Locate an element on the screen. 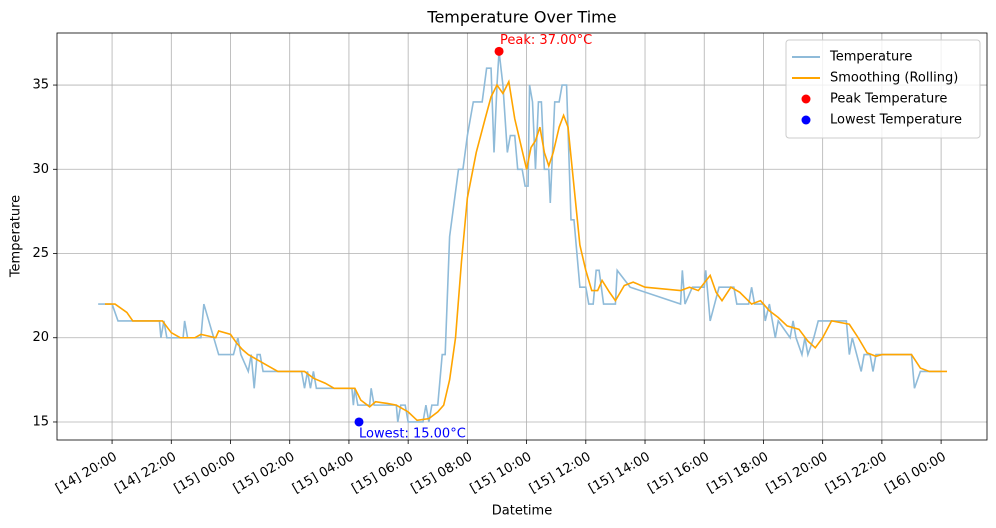 The image size is (996, 528). legend-label: Smoothing (Rolling) is located at coordinates (894, 78).